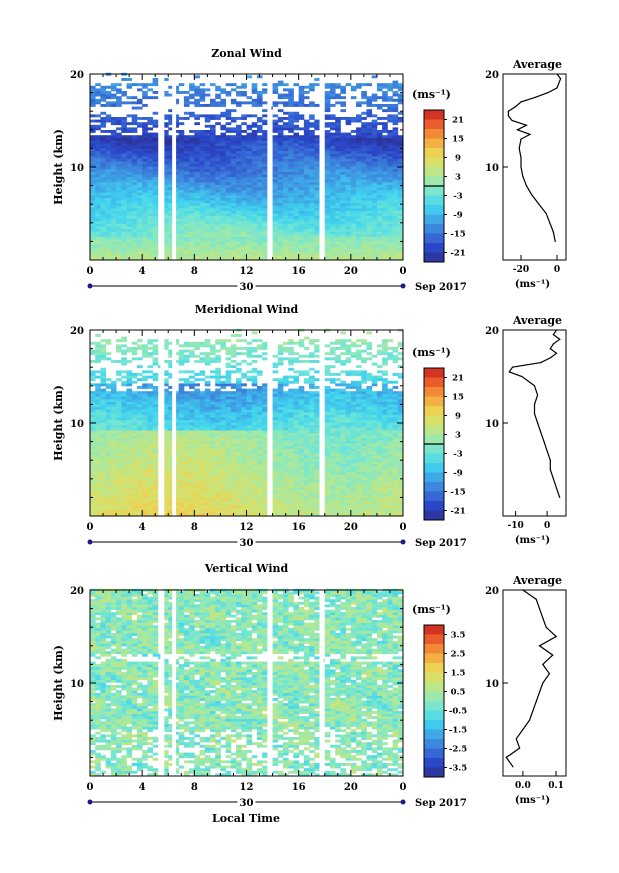 This screenshot has height=873, width=619. Describe the element at coordinates (557, 270) in the screenshot. I see `profile-x-tick-label: 0` at that location.